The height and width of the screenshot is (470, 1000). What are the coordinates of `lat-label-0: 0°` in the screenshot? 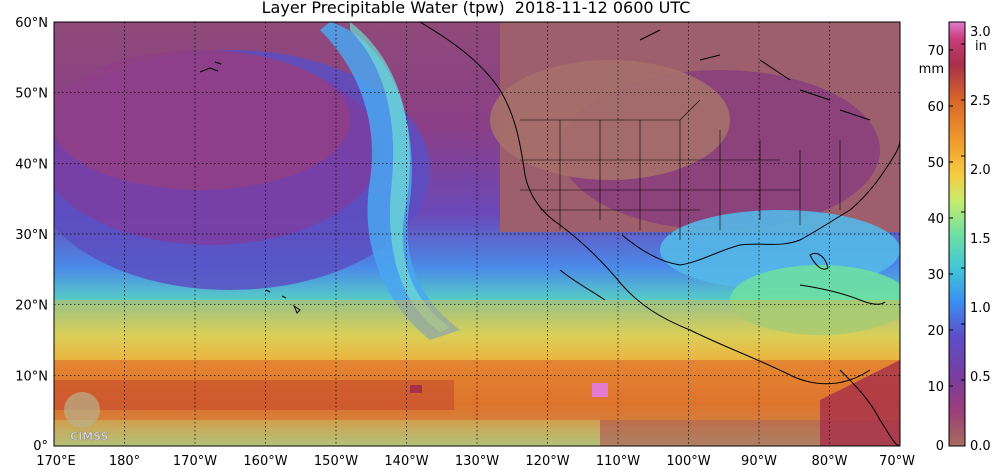 It's located at (40, 446).